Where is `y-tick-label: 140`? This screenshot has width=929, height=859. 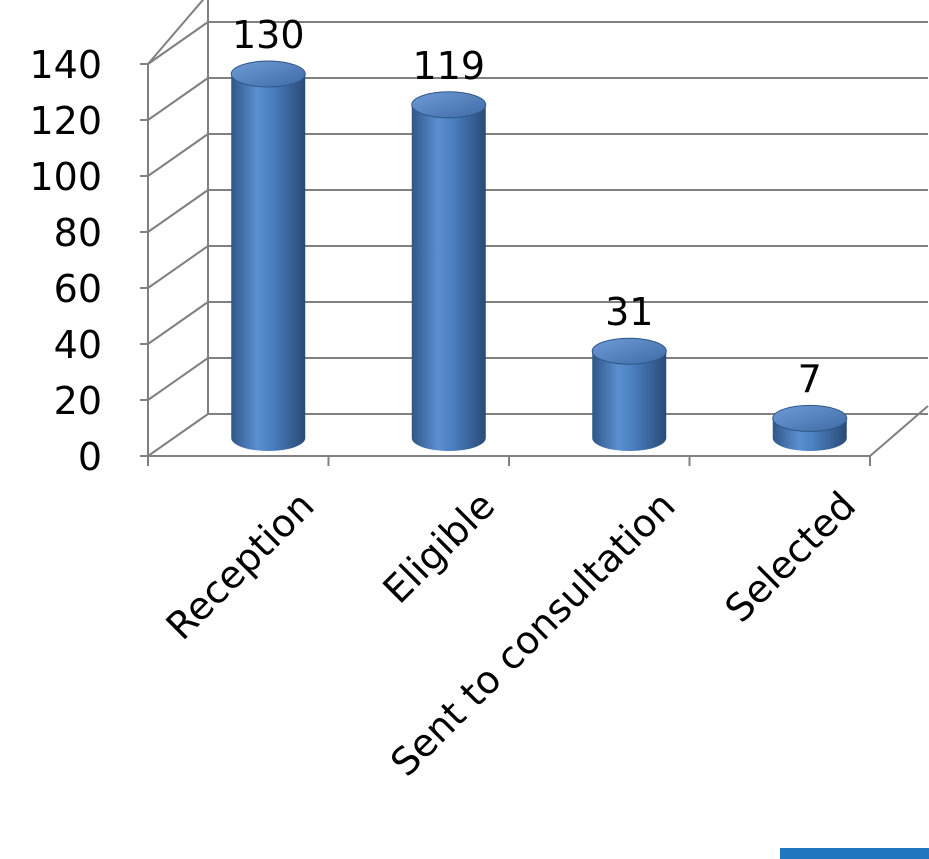 y-tick-label: 140 is located at coordinates (65, 65).